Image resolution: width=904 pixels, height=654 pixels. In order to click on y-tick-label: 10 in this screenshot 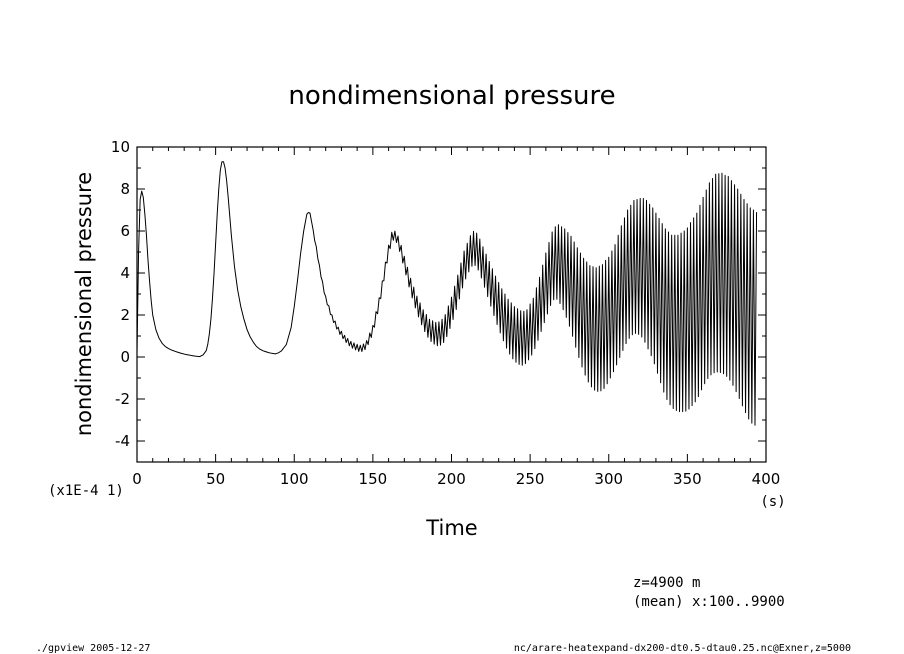, I will do `click(120, 147)`.